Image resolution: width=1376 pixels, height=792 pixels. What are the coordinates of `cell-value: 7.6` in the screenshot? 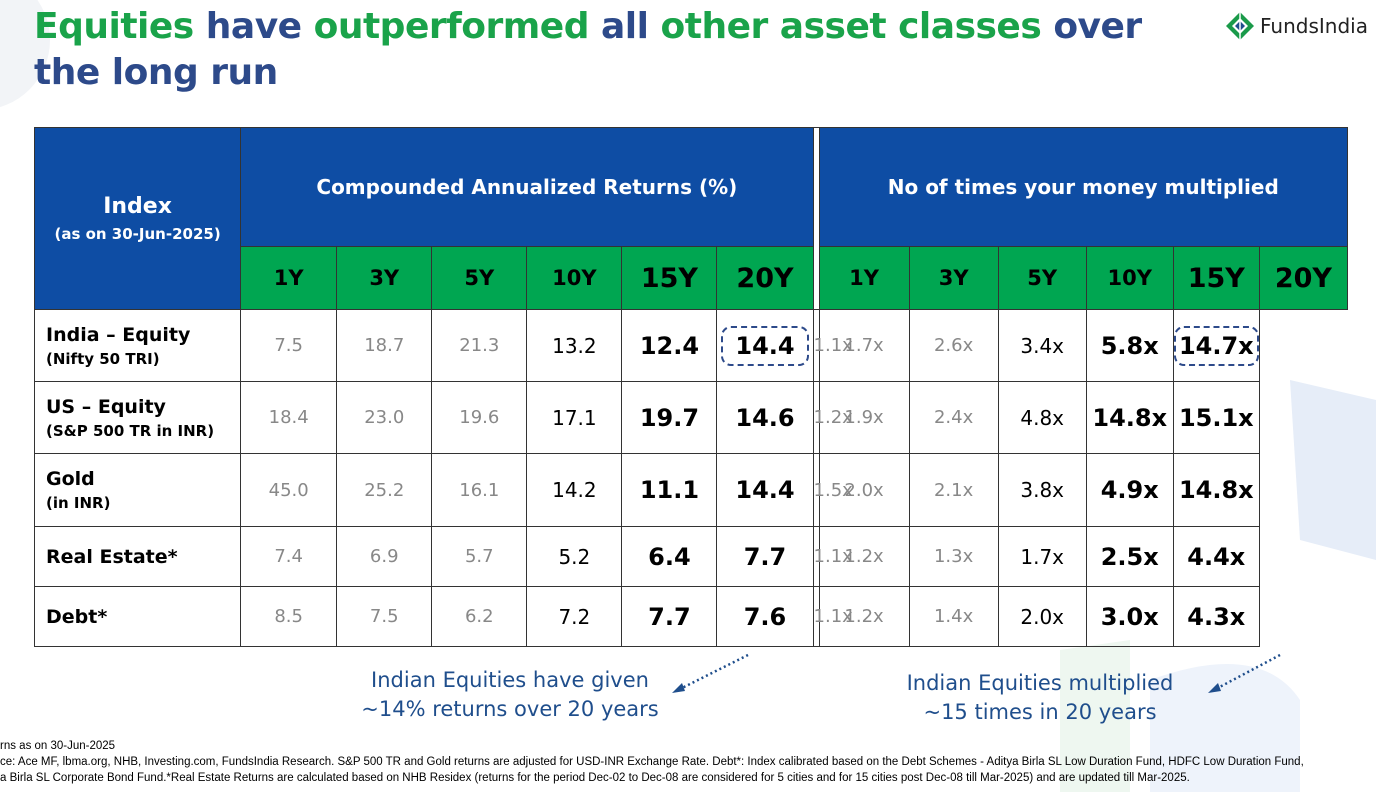 It's located at (765, 616).